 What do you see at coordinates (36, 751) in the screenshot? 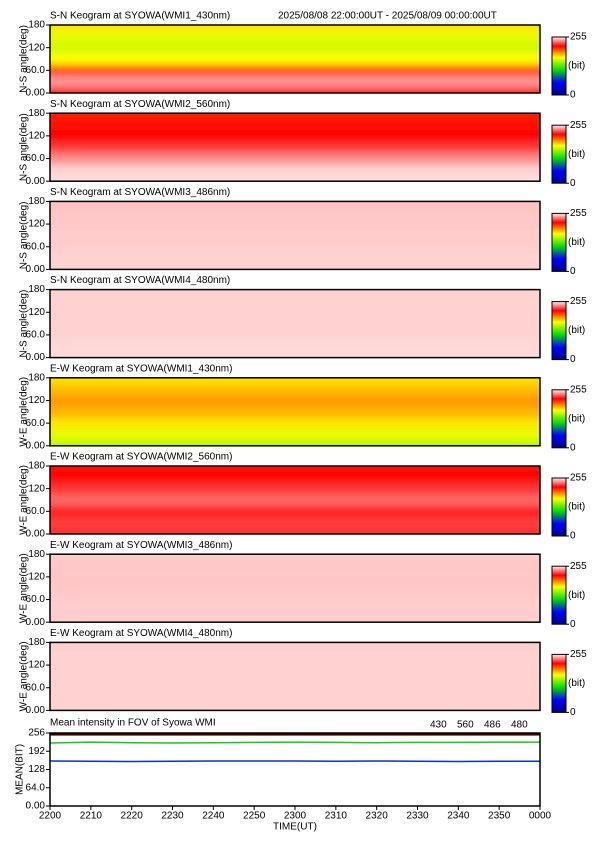
I see `y-tick-label: 192` at bounding box center [36, 751].